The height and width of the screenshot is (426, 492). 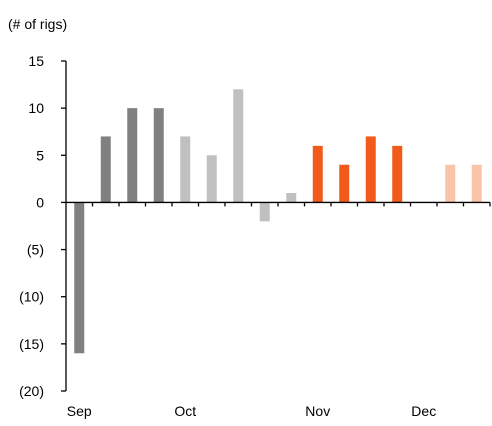 What do you see at coordinates (317, 411) in the screenshot?
I see `x-month-label: Nov` at bounding box center [317, 411].